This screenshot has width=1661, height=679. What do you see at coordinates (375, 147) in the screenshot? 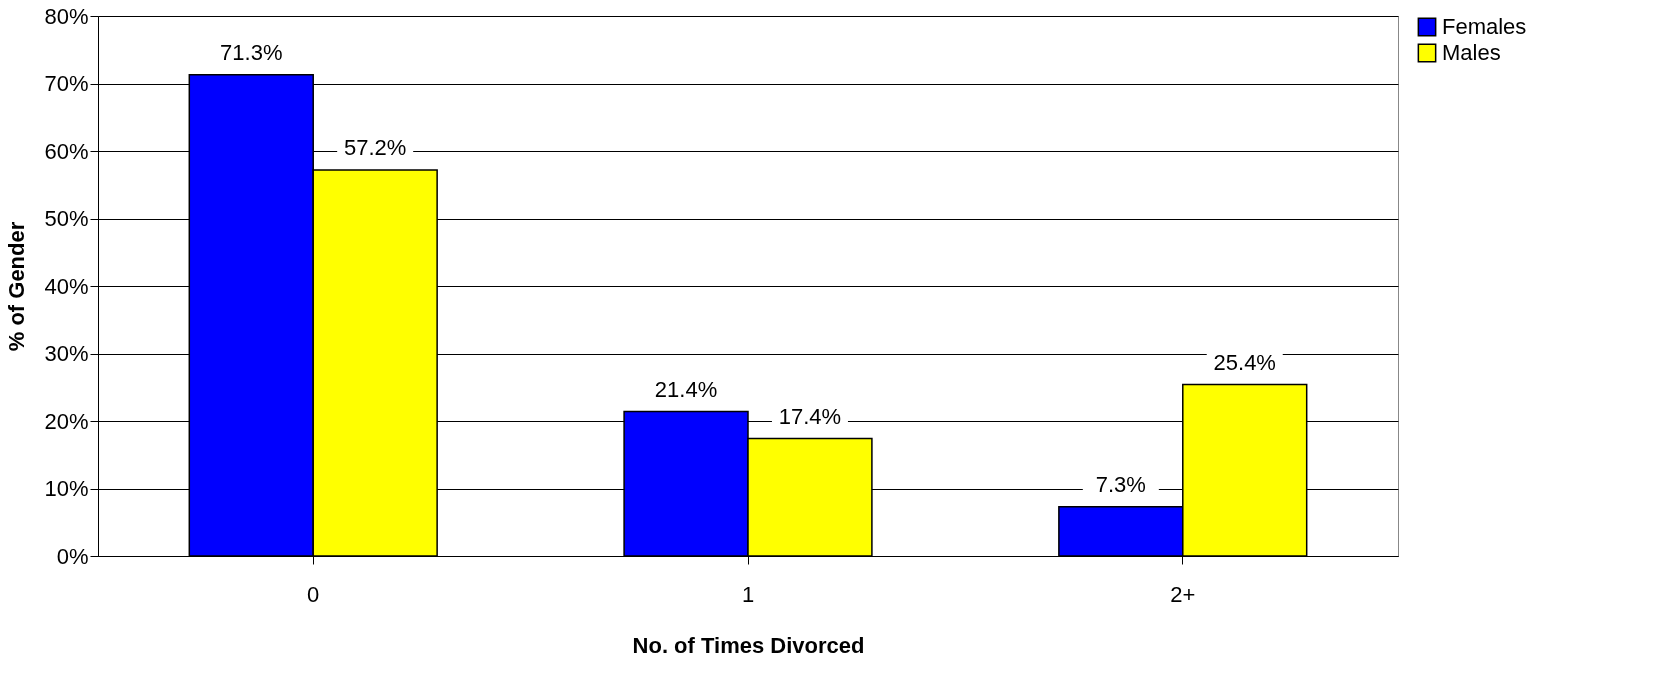
I see `data-label: 57.2%` at bounding box center [375, 147].